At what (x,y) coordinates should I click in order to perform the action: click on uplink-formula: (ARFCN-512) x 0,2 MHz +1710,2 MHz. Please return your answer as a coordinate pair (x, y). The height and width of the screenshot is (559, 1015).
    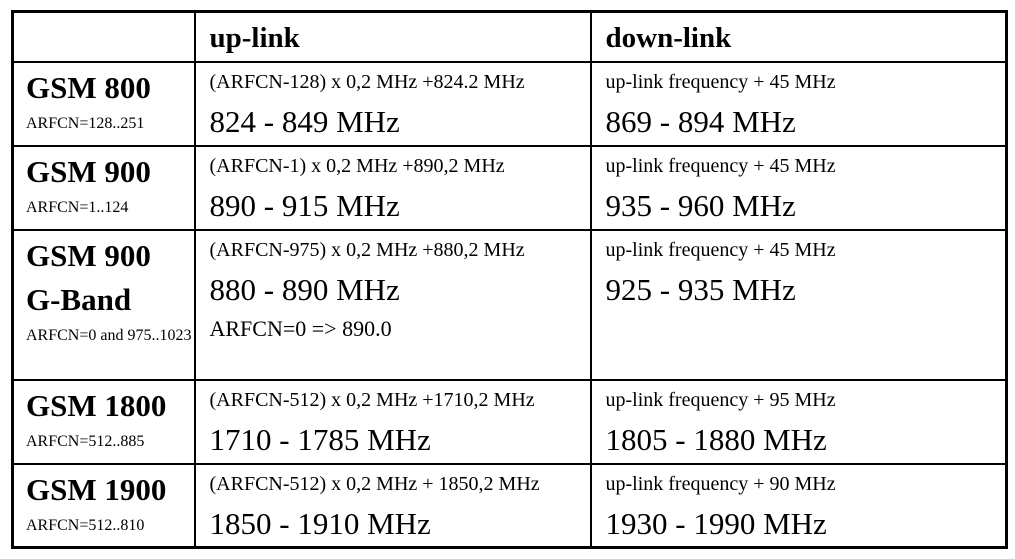
    Looking at the image, I should click on (372, 399).